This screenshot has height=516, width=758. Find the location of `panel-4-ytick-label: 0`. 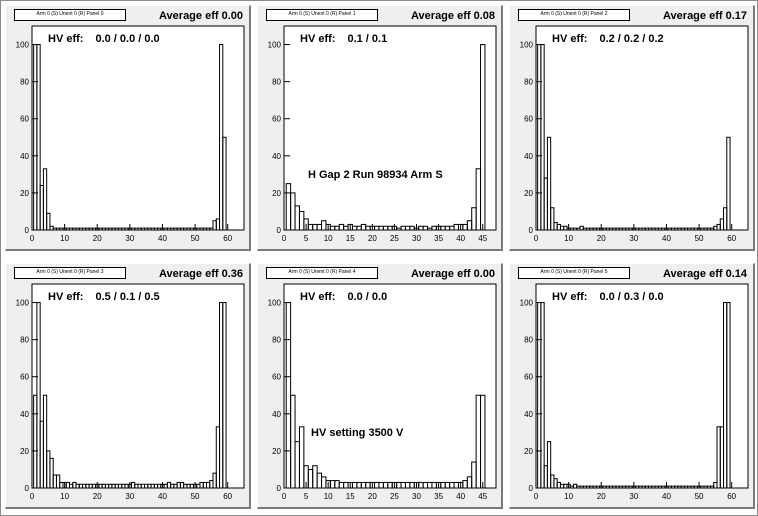

panel-4-ytick-label: 0 is located at coordinates (279, 488).